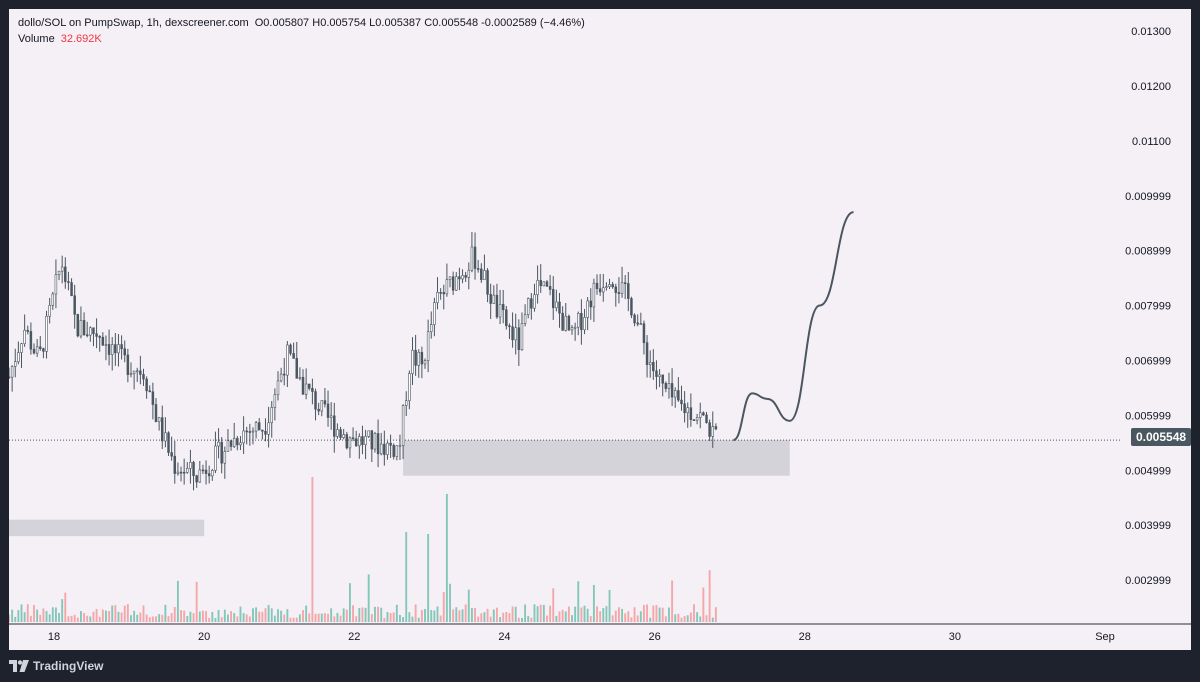 Image resolution: width=1200 pixels, height=682 pixels. I want to click on projection-curve, so click(793, 326).